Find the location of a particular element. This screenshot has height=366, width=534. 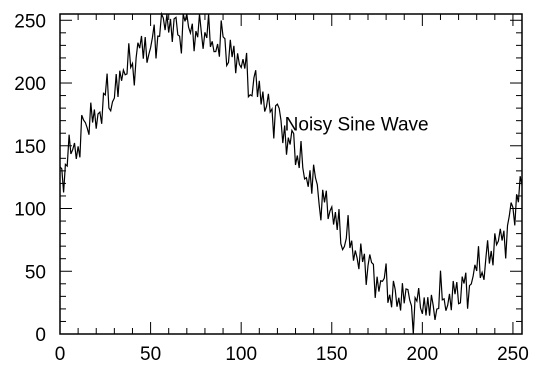

x-tick-label: 100 is located at coordinates (241, 354).